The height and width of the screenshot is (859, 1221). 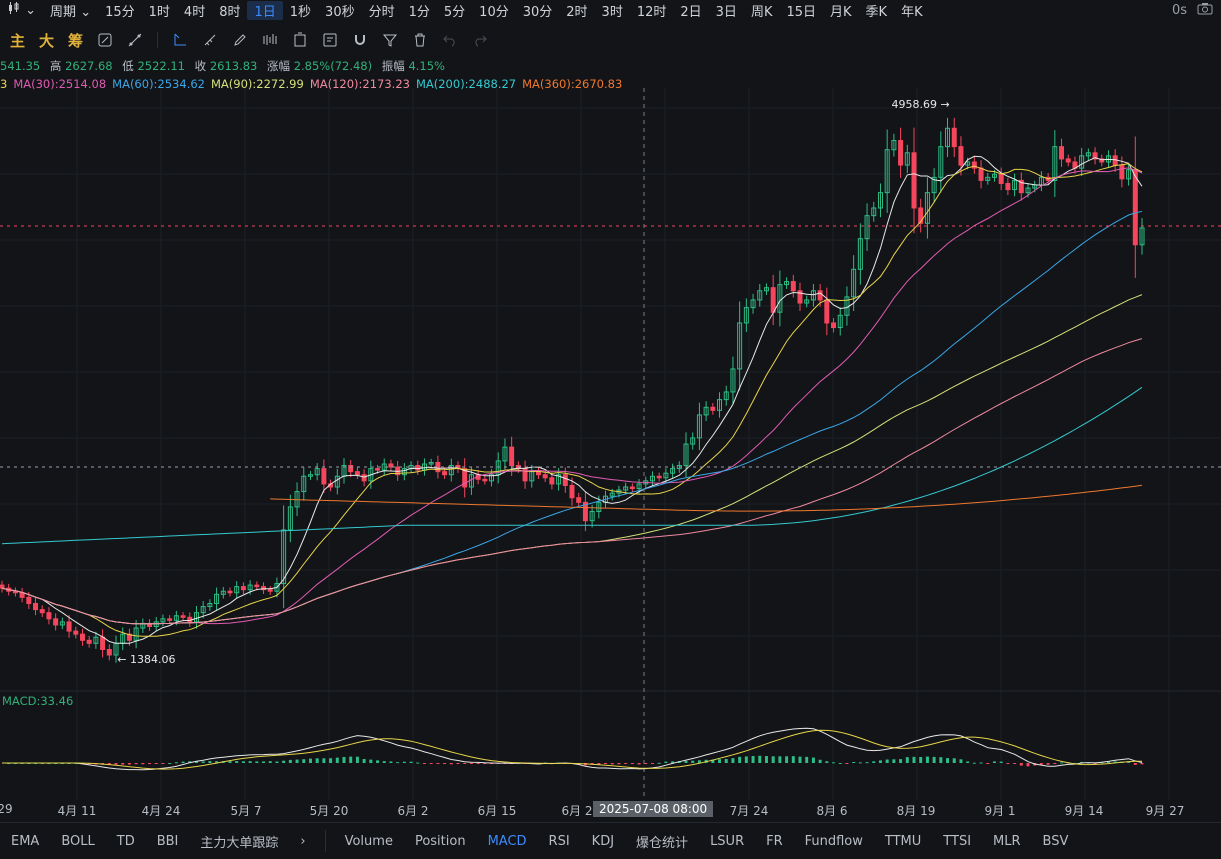 I want to click on sub-indicator-7: FR, so click(x=774, y=841).